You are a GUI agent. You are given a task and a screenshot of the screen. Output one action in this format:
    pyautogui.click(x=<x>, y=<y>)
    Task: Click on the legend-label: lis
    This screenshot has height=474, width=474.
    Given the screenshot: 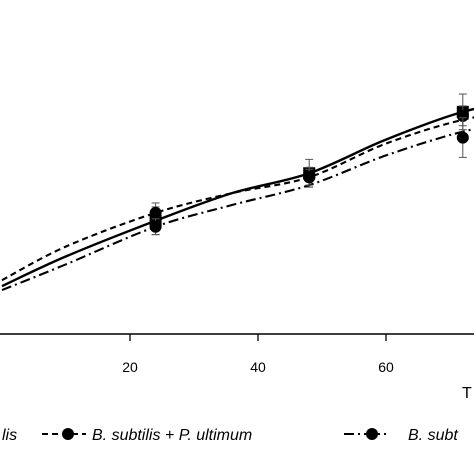 What is the action you would take?
    pyautogui.click(x=9, y=435)
    